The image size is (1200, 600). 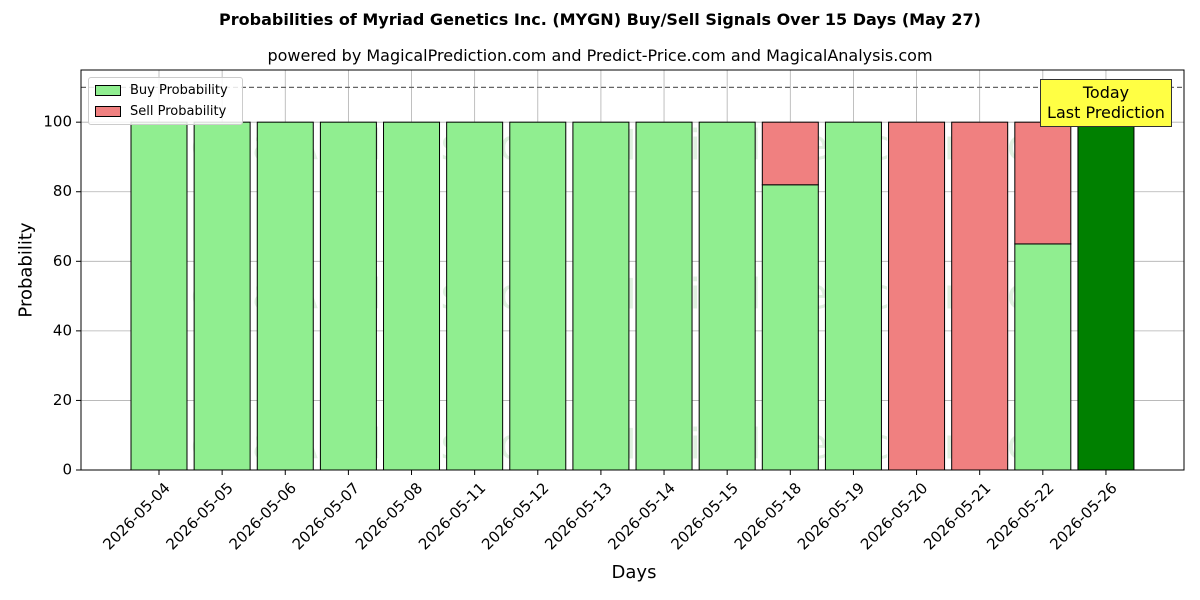 What do you see at coordinates (1106, 112) in the screenshot?
I see `last-prediction-label: Last Prediction` at bounding box center [1106, 112].